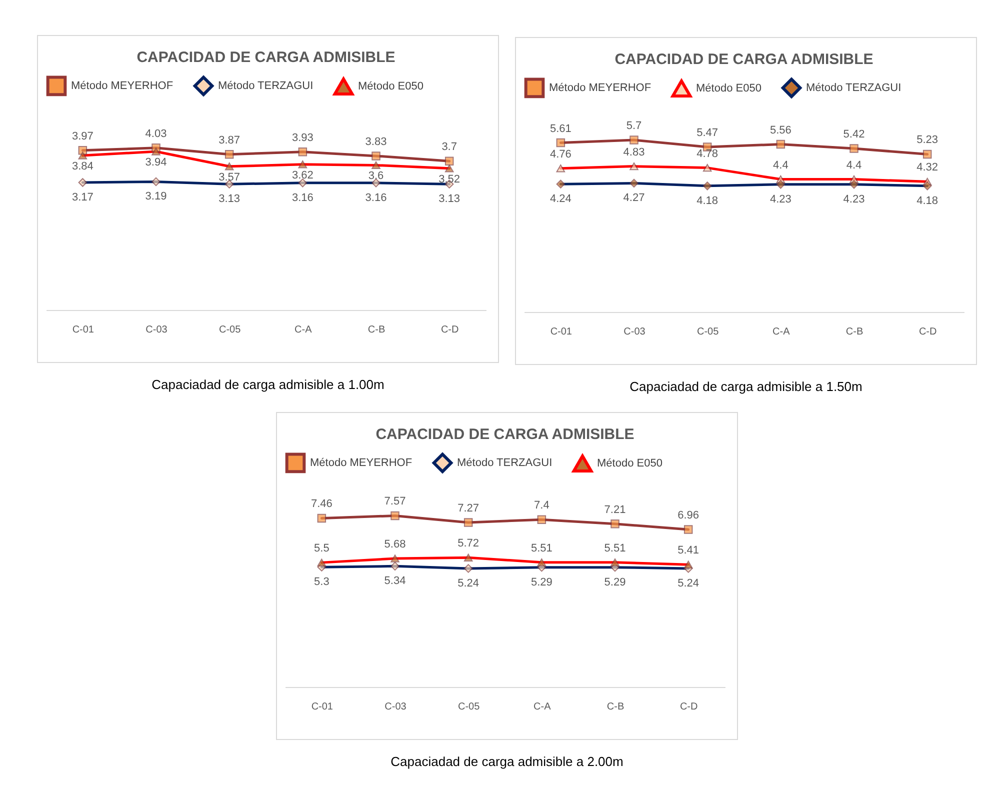  What do you see at coordinates (156, 162) in the screenshot?
I see `data-label: 3.94` at bounding box center [156, 162].